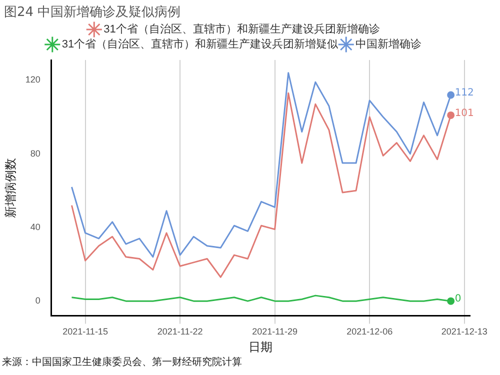  What do you see at coordinates (35, 227) in the screenshot?
I see `y-tick-label: 40` at bounding box center [35, 227].